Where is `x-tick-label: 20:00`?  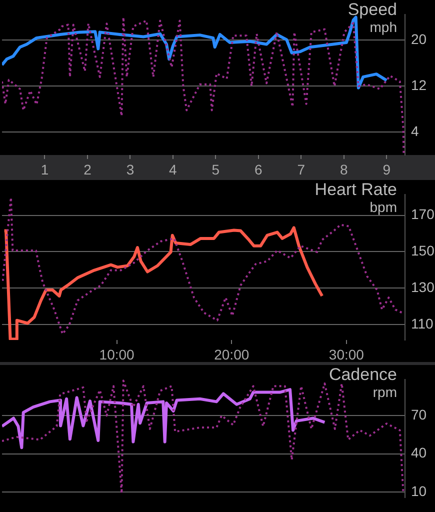
x-tick-label: 20:00 is located at coordinates (232, 354).